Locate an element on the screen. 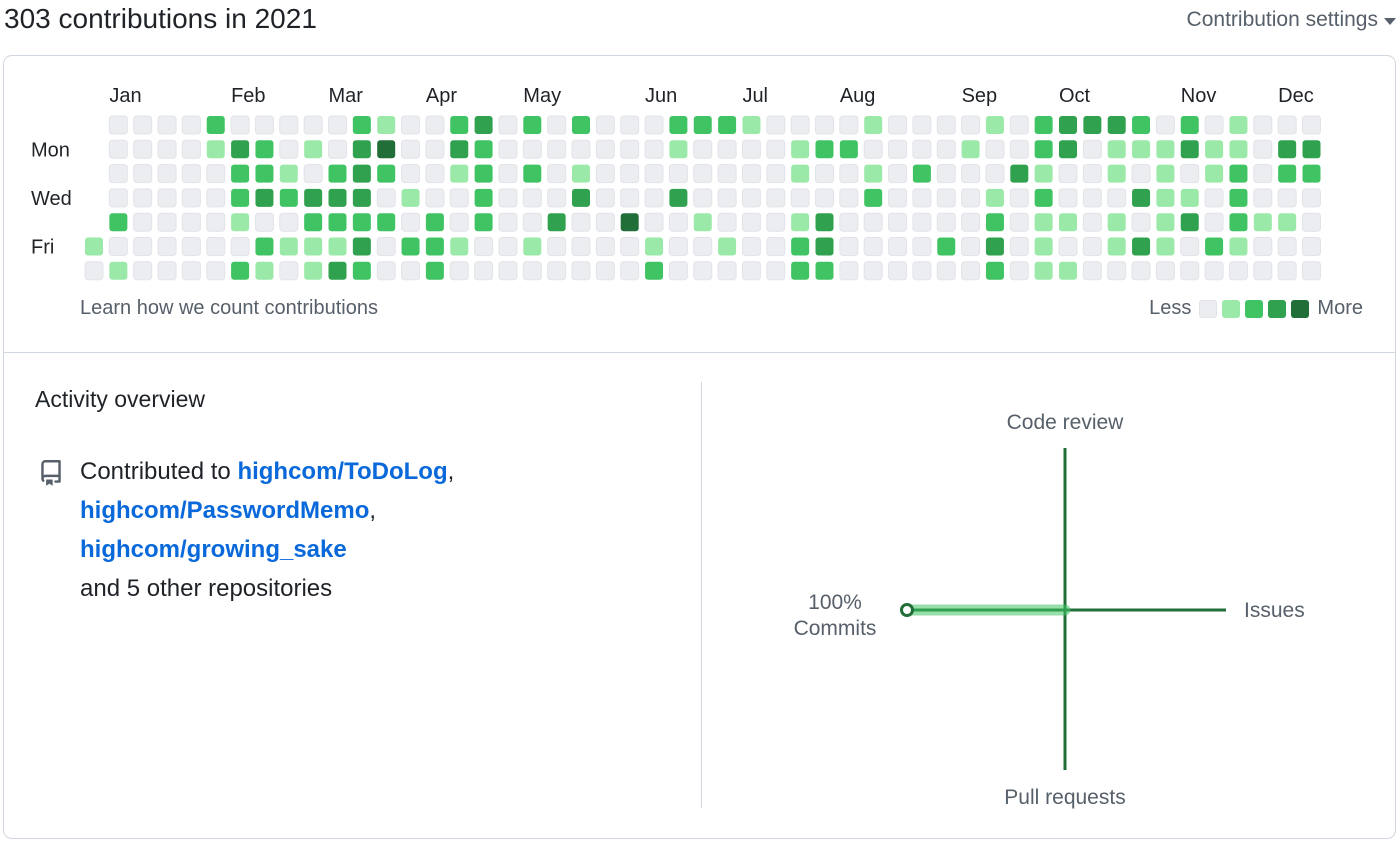 This screenshot has height=842, width=1400. repo-link-todolog: highcom/ToDoLog is located at coordinates (342, 471).